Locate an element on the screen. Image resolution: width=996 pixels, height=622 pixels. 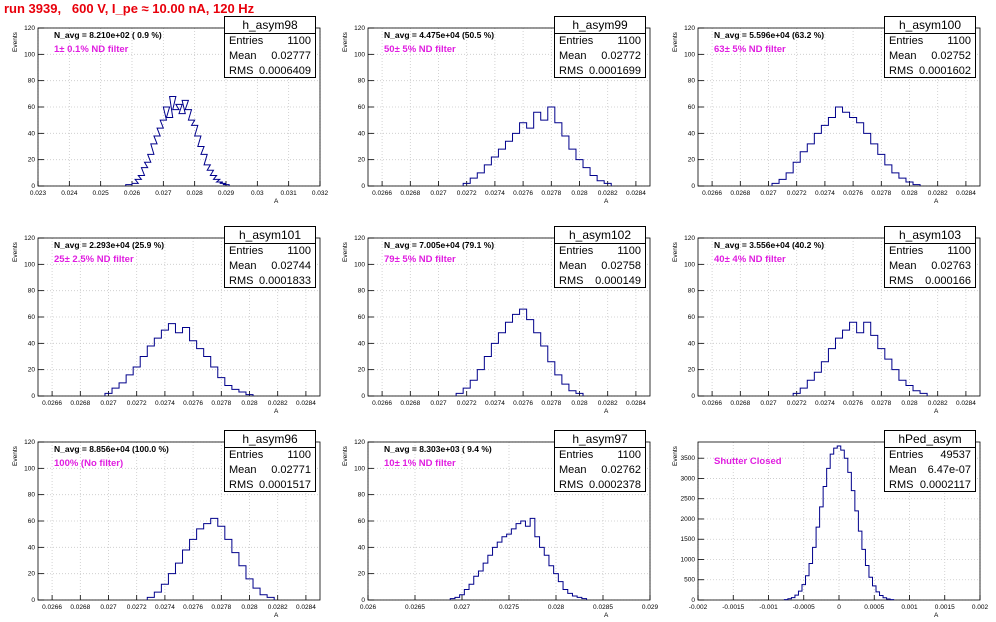
x-tick-label: 0.0276 is located at coordinates (853, 403).